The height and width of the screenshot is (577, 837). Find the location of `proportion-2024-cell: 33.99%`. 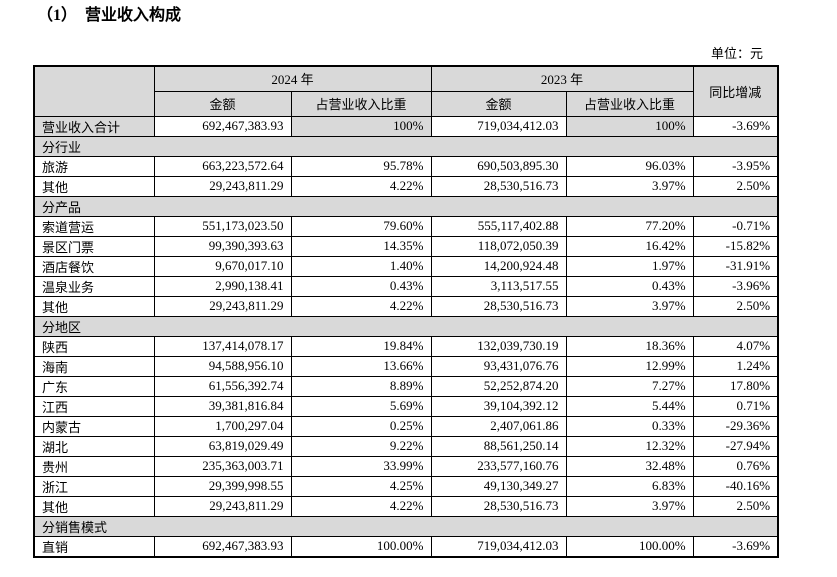

proportion-2024-cell: 33.99% is located at coordinates (361, 466).